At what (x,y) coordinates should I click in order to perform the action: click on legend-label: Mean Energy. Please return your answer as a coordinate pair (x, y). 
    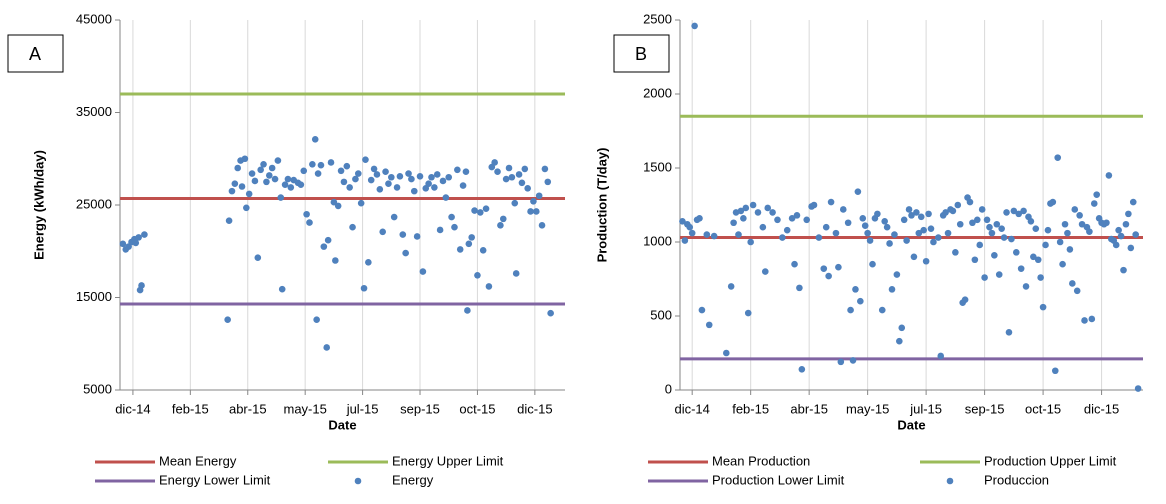
    Looking at the image, I should click on (198, 460).